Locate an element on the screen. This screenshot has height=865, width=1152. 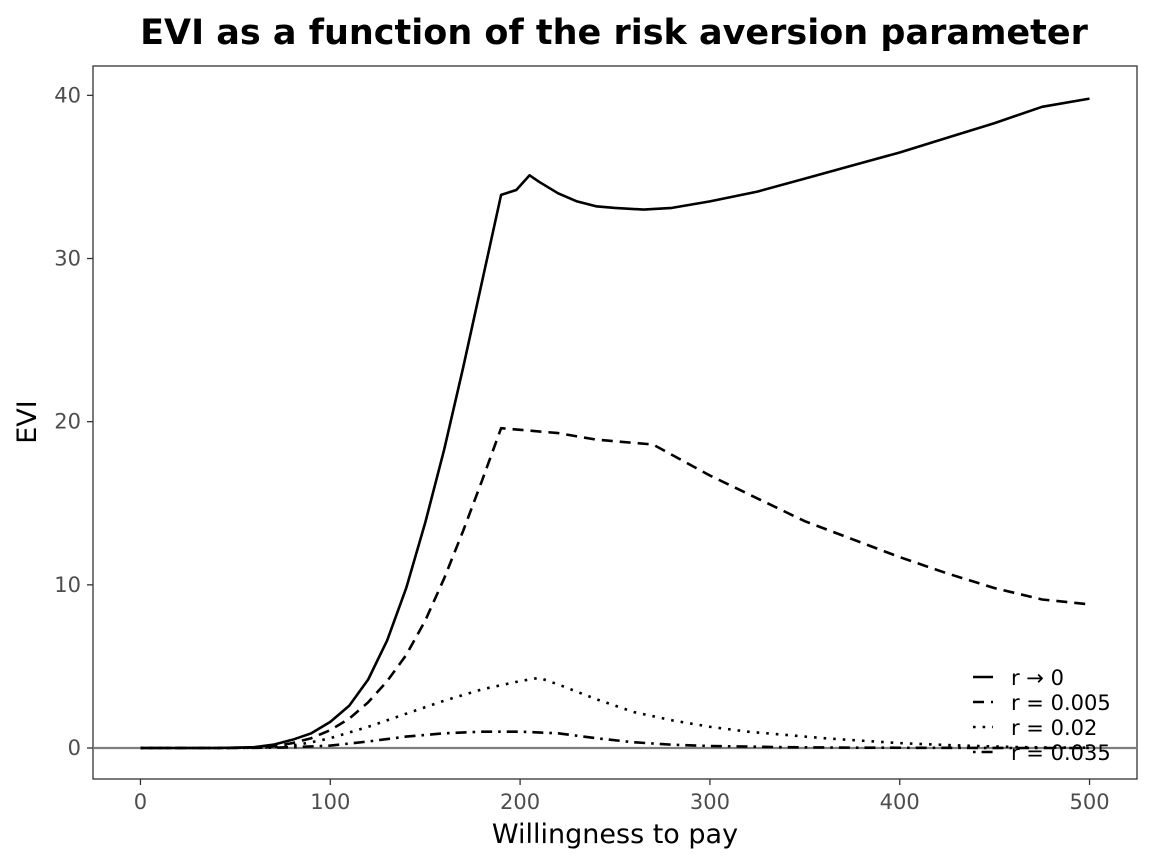
y-tick-label: 40 is located at coordinates (67, 95).